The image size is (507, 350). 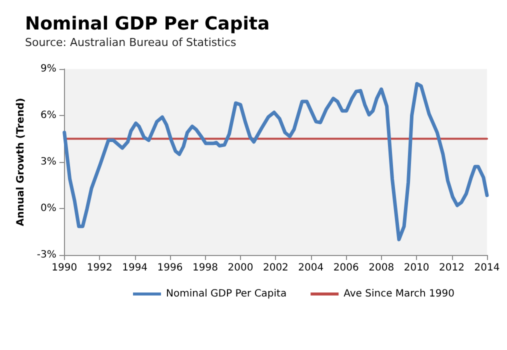 What do you see at coordinates (46, 255) in the screenshot?
I see `y-tick-label: -3%` at bounding box center [46, 255].